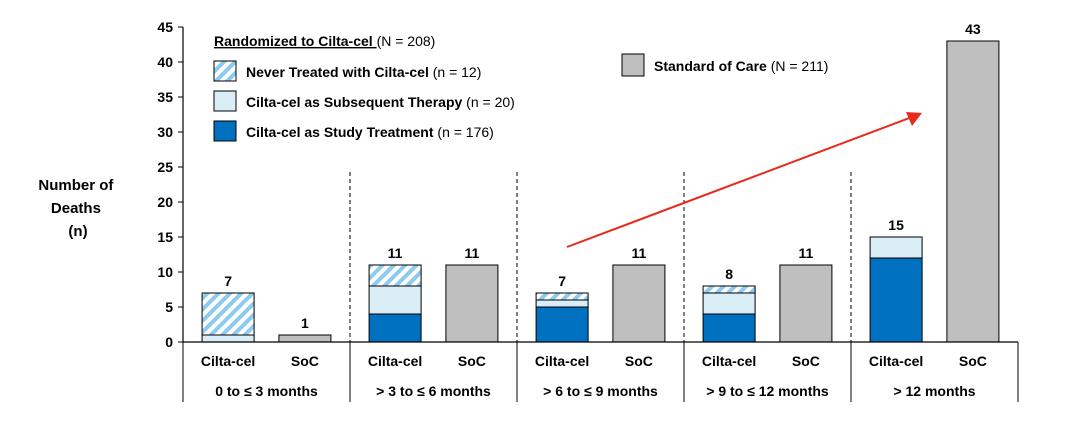  What do you see at coordinates (600, 391) in the screenshot?
I see `x-group-label: > 6 to ≤ 9 months` at bounding box center [600, 391].